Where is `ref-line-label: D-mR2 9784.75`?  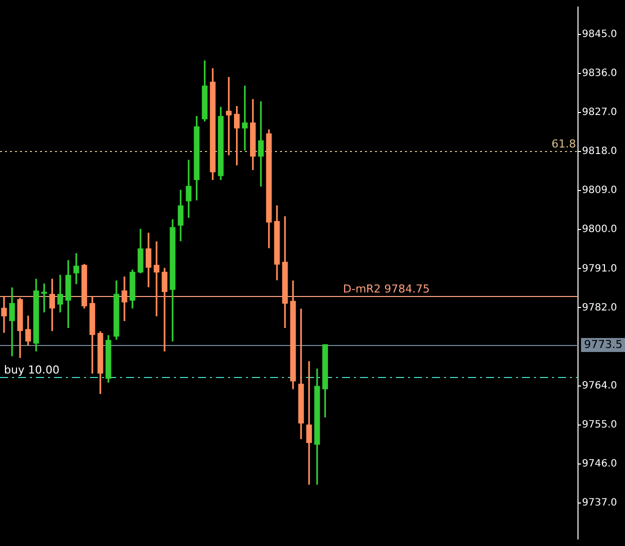
ref-line-label: D-mR2 9784.75 is located at coordinates (386, 289).